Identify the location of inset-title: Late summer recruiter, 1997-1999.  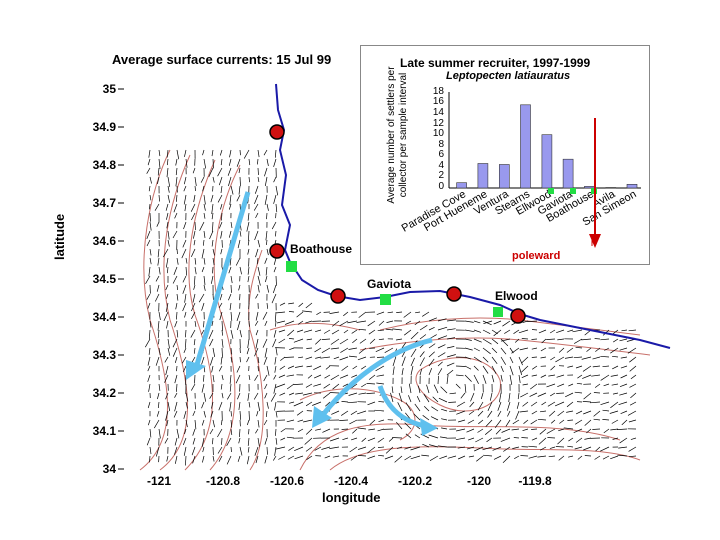
(495, 63).